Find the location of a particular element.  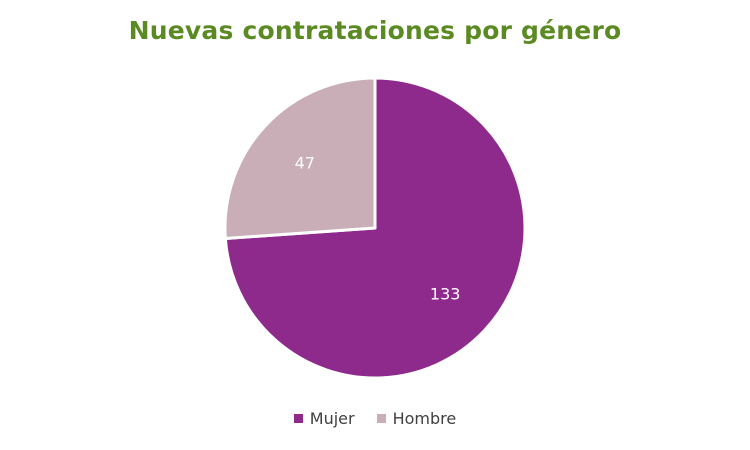

chart-title: Nuevas contrataciones por género is located at coordinates (375, 30).